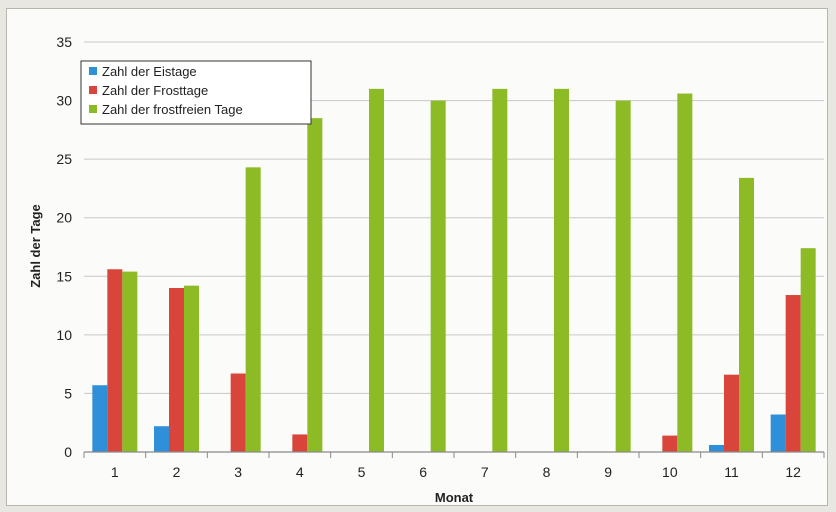  What do you see at coordinates (64, 42) in the screenshot?
I see `y-tick-label: 35` at bounding box center [64, 42].